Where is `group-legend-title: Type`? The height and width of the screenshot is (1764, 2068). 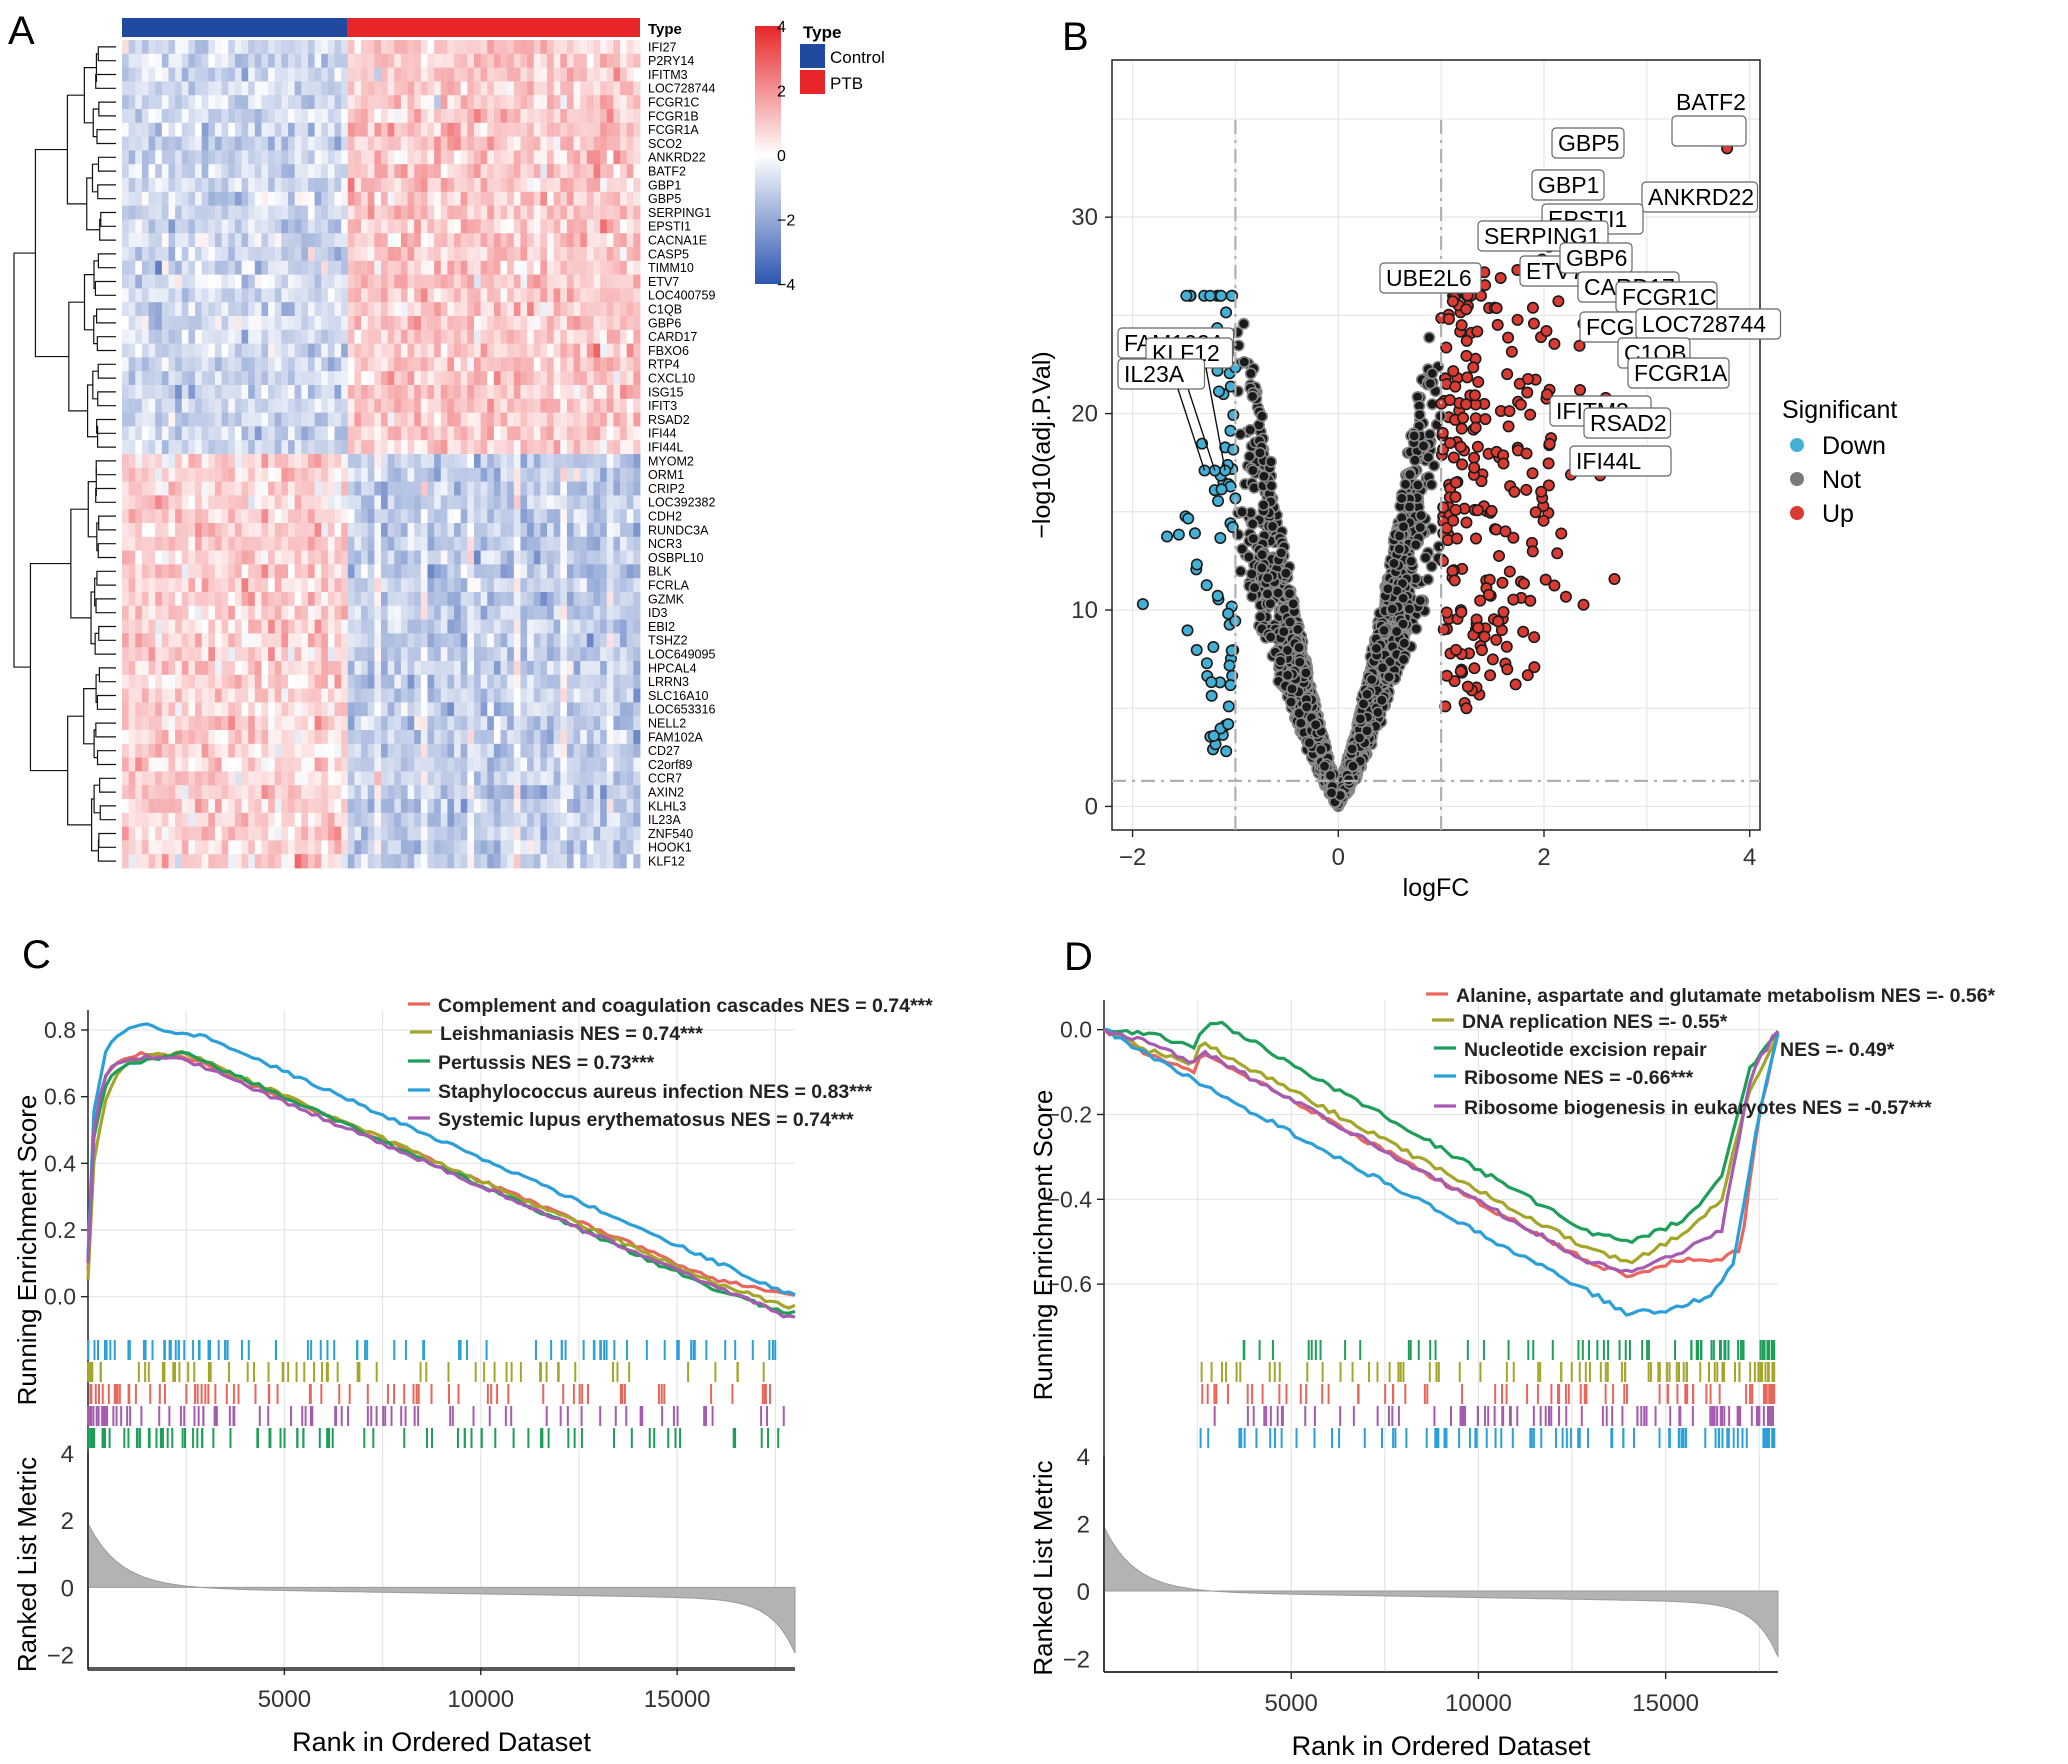 group-legend-title: Type is located at coordinates (822, 32).